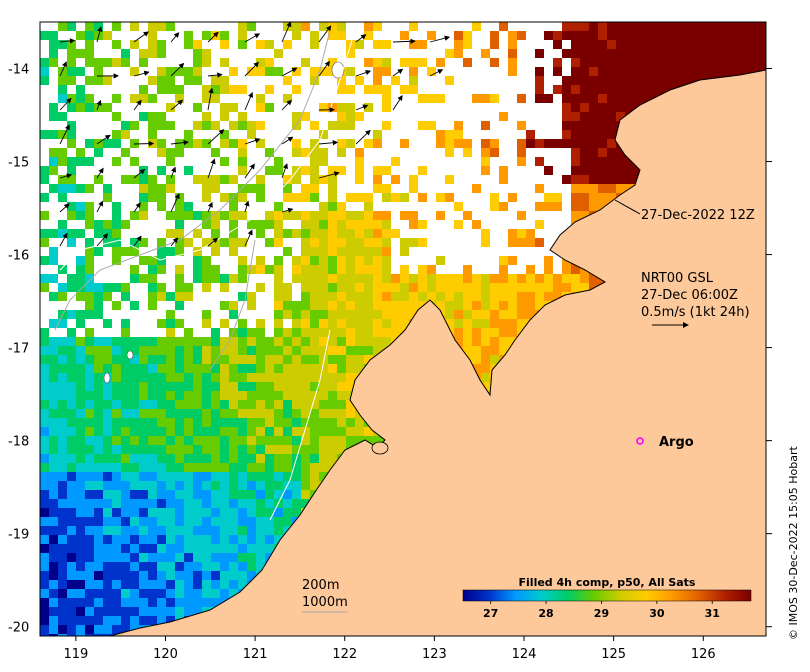 Image resolution: width=810 pixels, height=672 pixels. Describe the element at coordinates (139, 173) in the screenshot. I see `current-vector-arrow` at that location.